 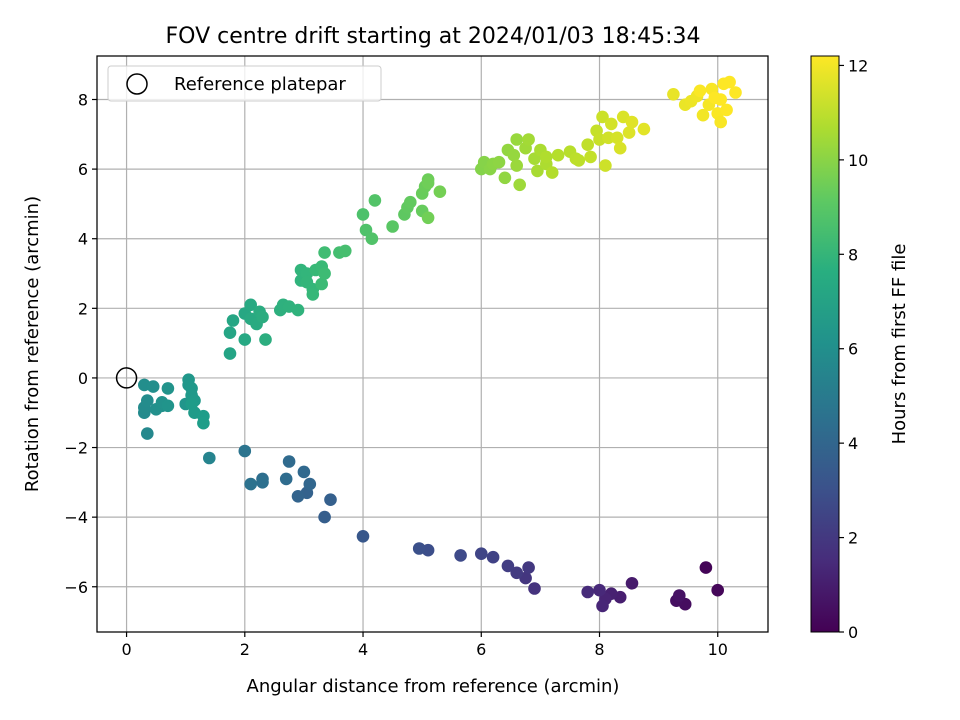 What do you see at coordinates (853, 254) in the screenshot?
I see `colorbar-tick-label: 8` at bounding box center [853, 254].